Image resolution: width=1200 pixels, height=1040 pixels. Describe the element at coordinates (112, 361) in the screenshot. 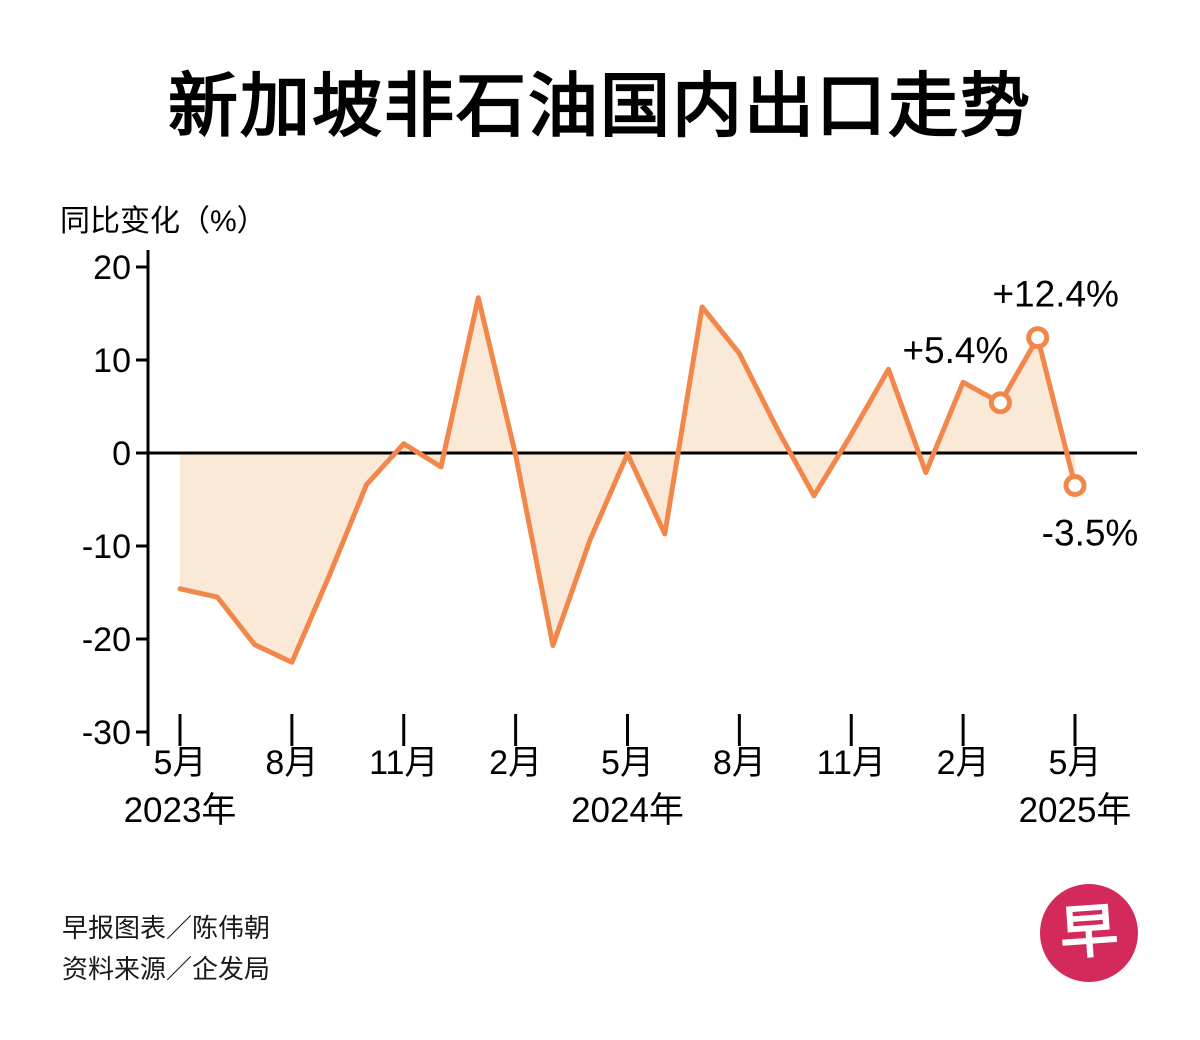

I see `y-tick-label: 10` at that location.